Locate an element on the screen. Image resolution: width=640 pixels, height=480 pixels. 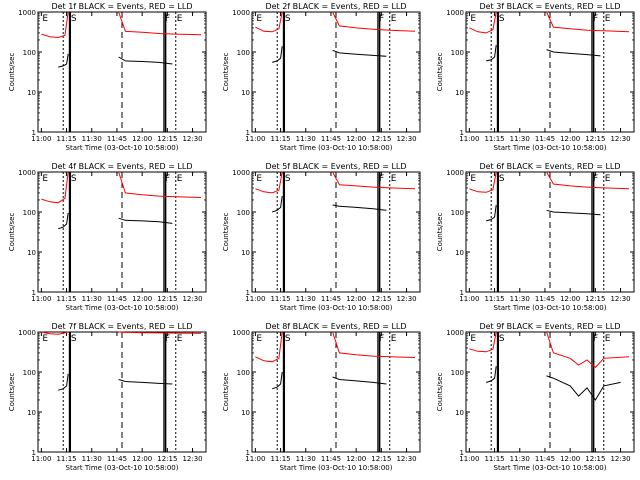
panel-title: Det 8f BLACK = Events, RED = LLD is located at coordinates (335, 326).